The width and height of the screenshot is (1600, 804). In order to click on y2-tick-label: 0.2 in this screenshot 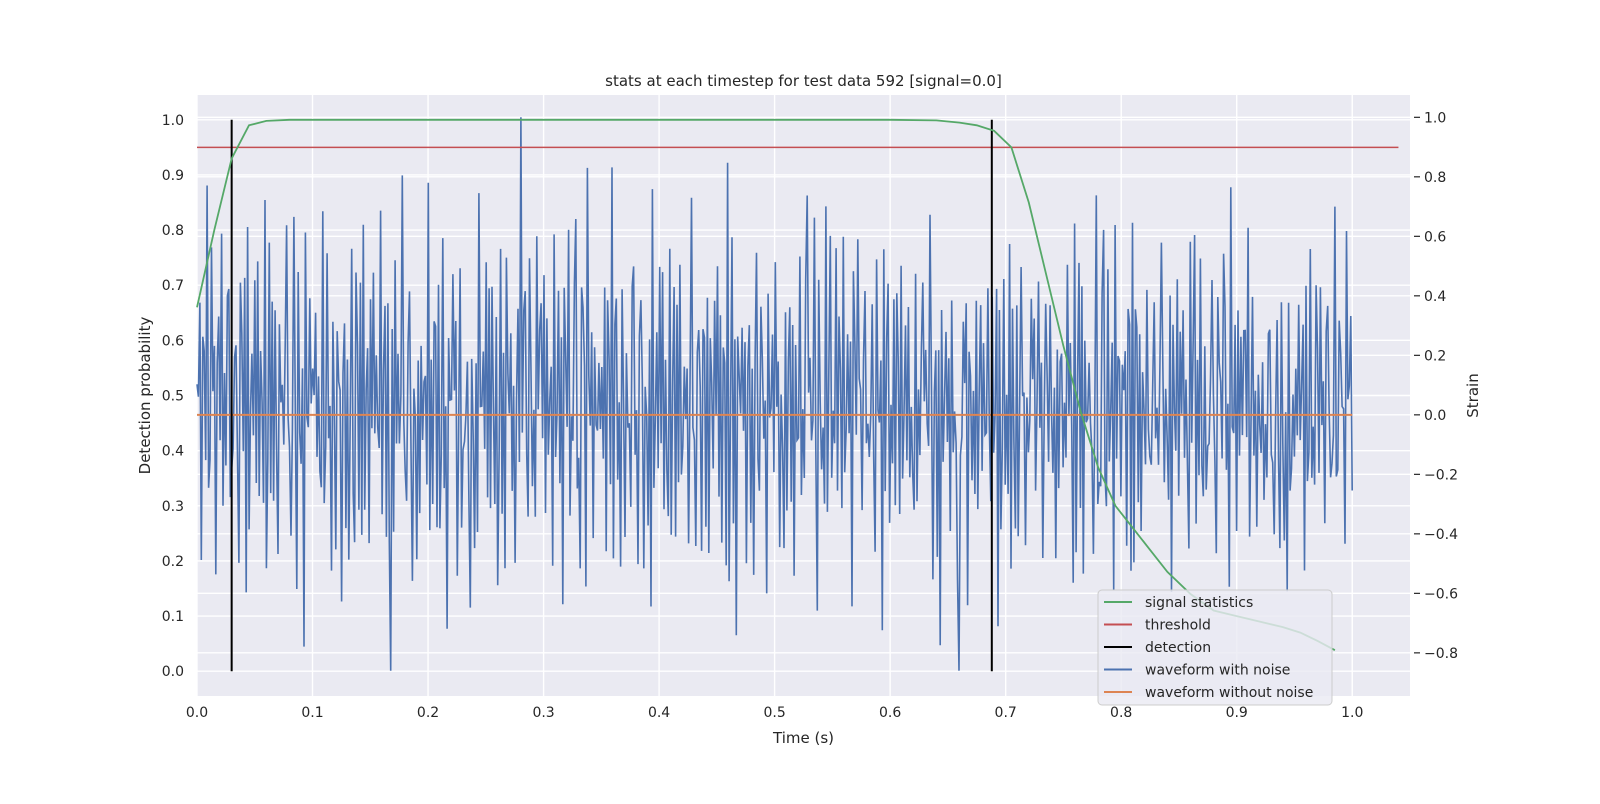, I will do `click(1435, 356)`.